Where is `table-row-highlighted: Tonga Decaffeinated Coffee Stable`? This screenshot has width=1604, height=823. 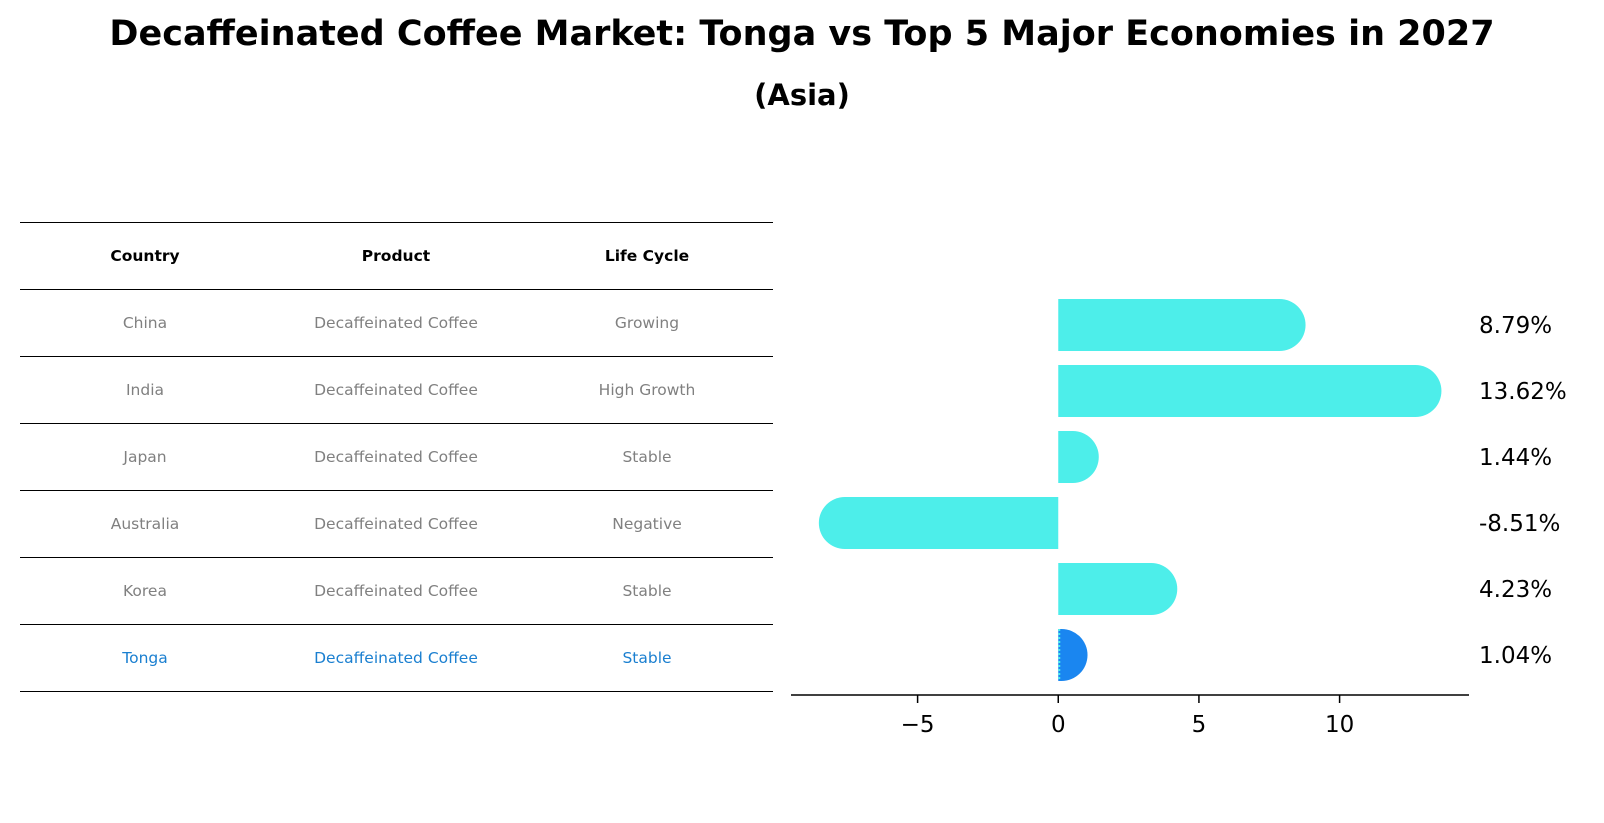 table-row-highlighted: Tonga Decaffeinated Coffee Stable is located at coordinates (396, 658).